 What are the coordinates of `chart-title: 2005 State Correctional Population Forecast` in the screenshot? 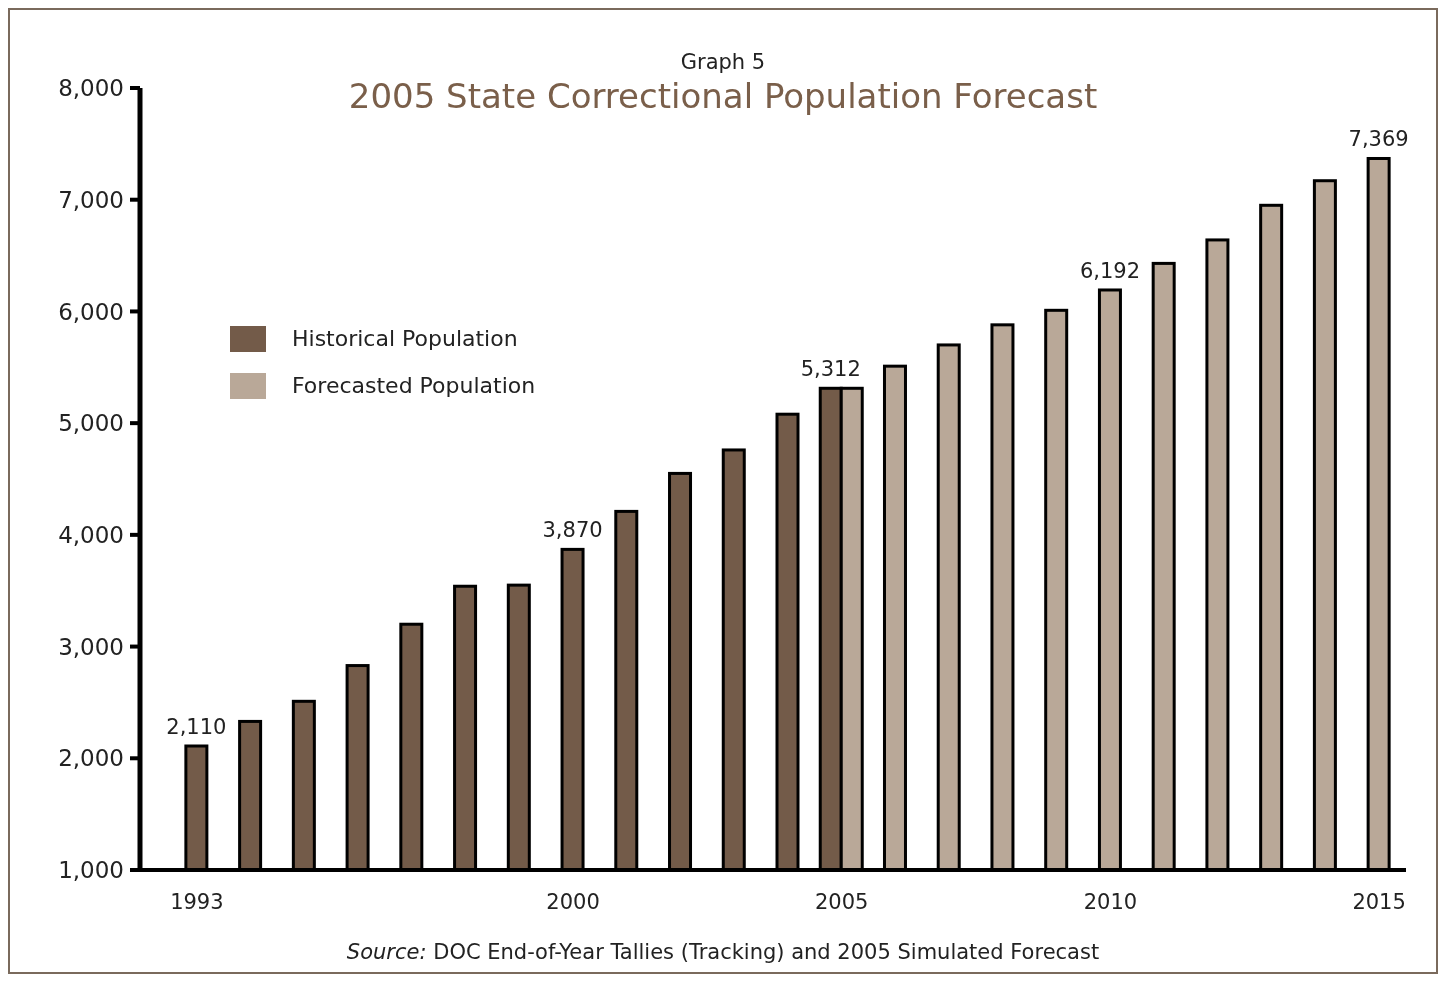 It's located at (723, 96).